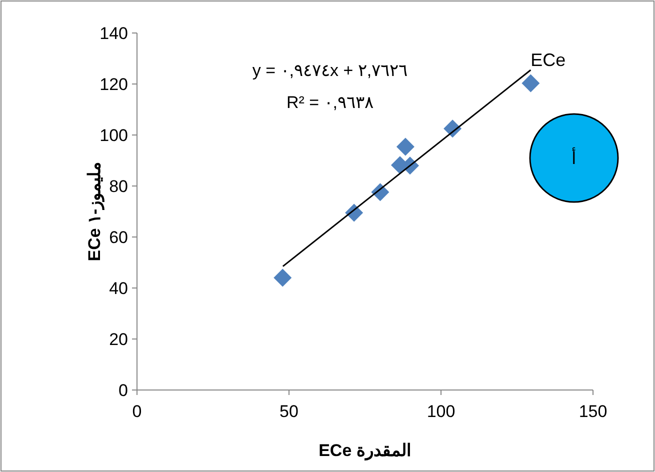  What do you see at coordinates (114, 84) in the screenshot?
I see `y-tick-label: 120` at bounding box center [114, 84].